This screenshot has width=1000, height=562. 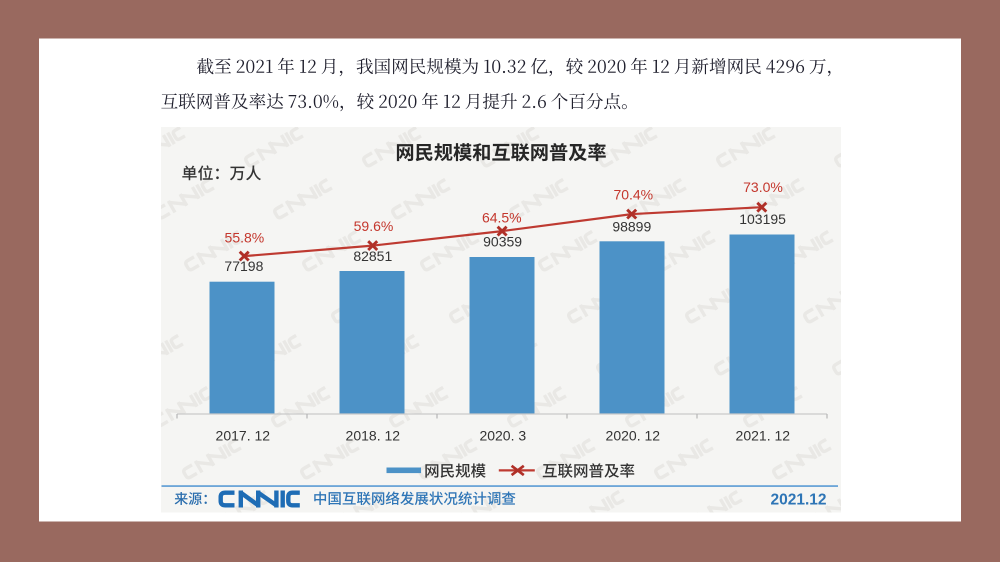 What do you see at coordinates (502, 436) in the screenshot?
I see `svg-text: 2020. 3` at bounding box center [502, 436].